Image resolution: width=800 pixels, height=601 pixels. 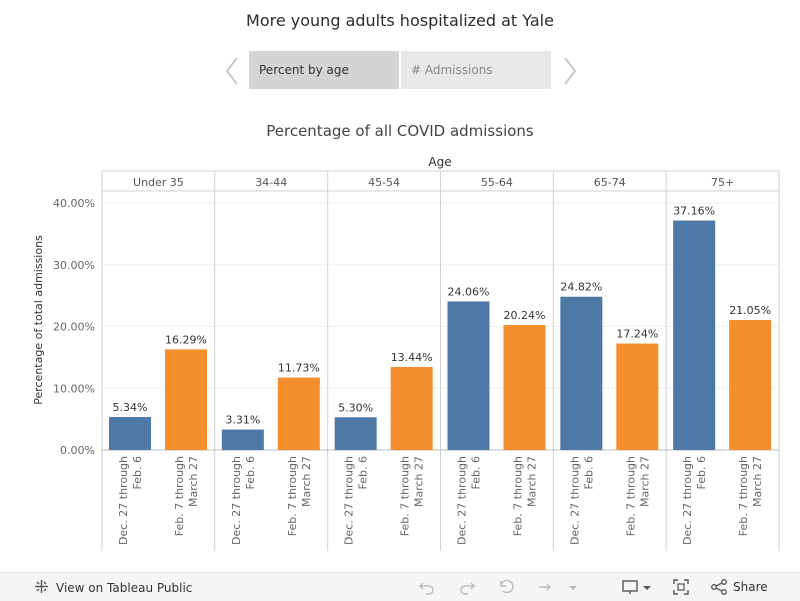 I want to click on age-group-label: 34-44, so click(x=271, y=182).